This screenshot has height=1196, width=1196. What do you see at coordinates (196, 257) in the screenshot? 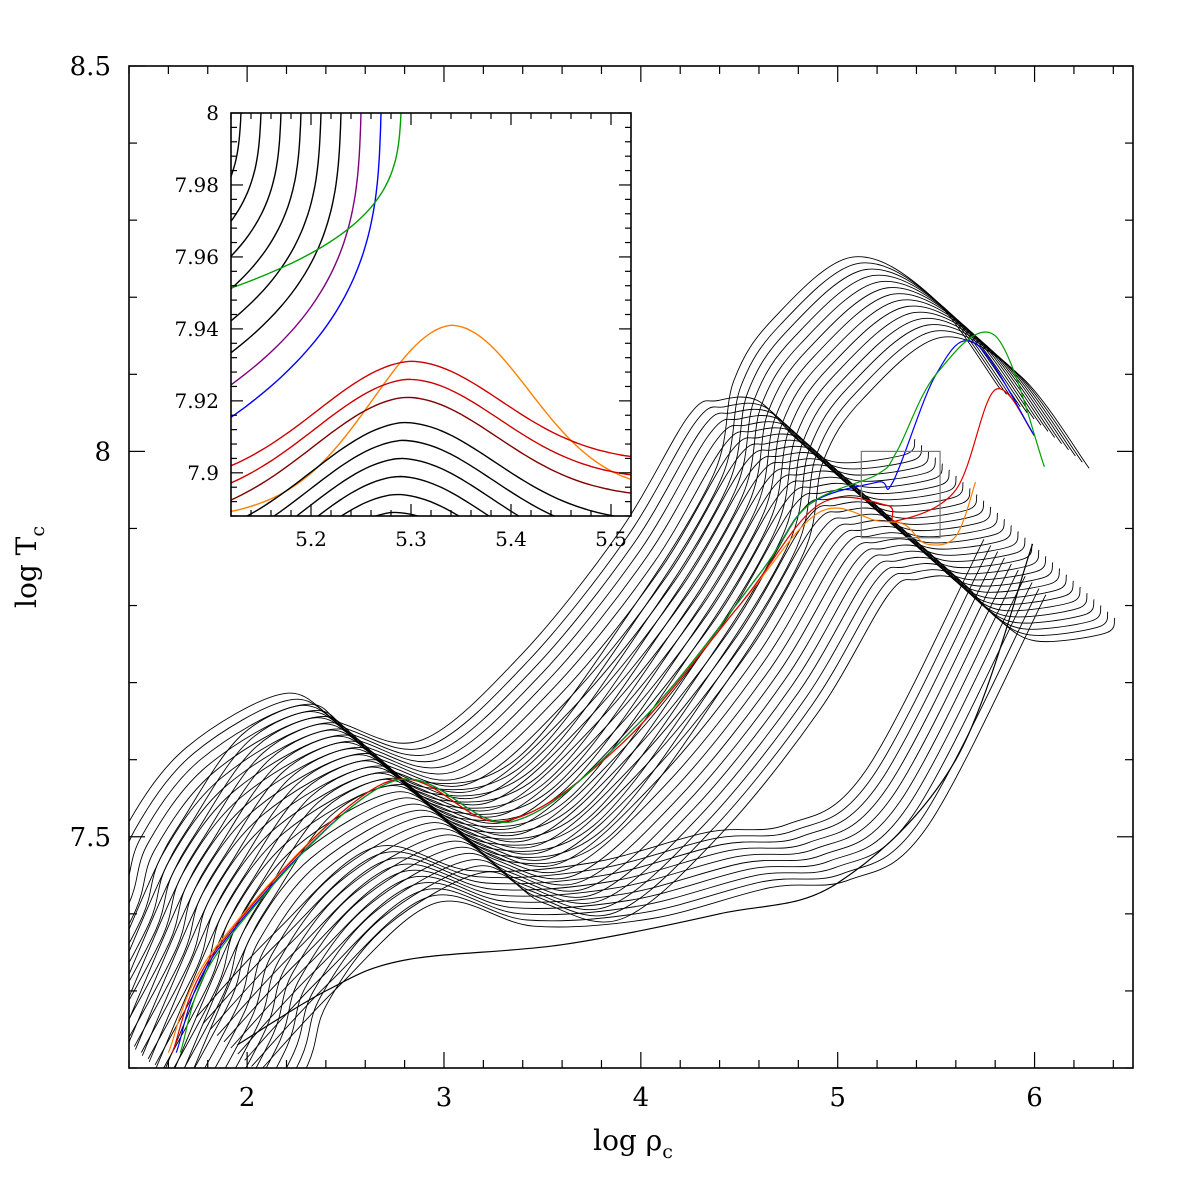
I see `inset-y-tick-label: 7.96` at bounding box center [196, 257].